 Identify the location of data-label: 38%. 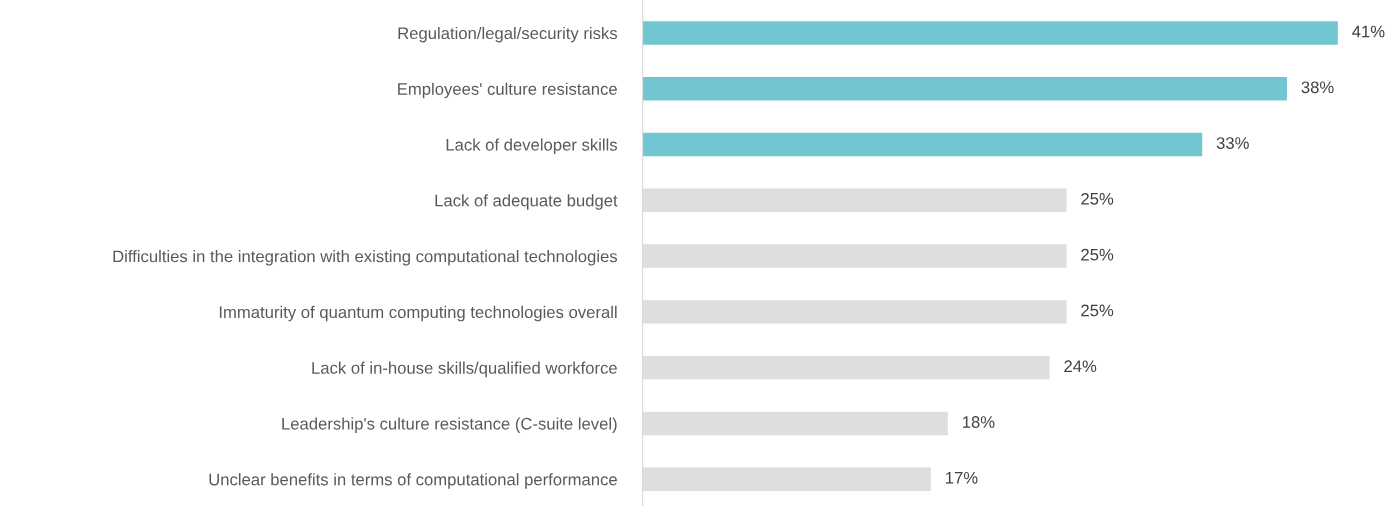
(1317, 87).